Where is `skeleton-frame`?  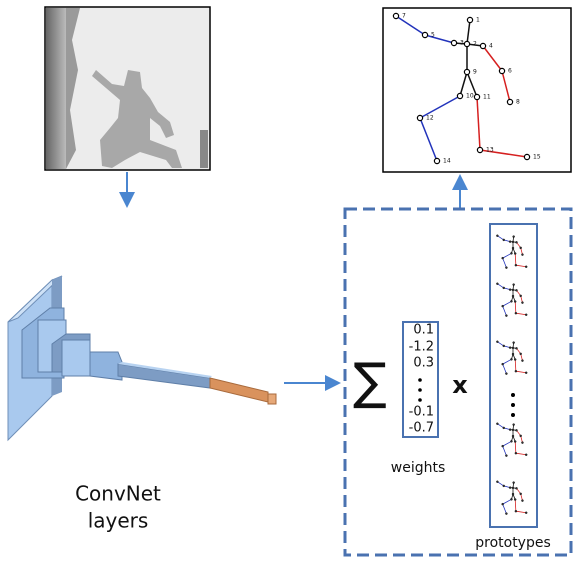
skeleton-frame is located at coordinates (477, 90).